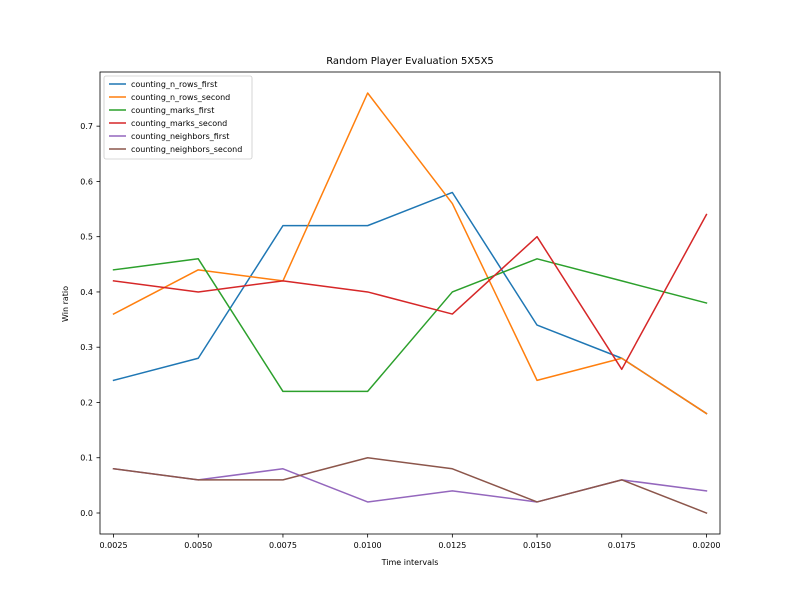 The height and width of the screenshot is (600, 800). I want to click on legend-label: counting_n_rows_first, so click(174, 84).